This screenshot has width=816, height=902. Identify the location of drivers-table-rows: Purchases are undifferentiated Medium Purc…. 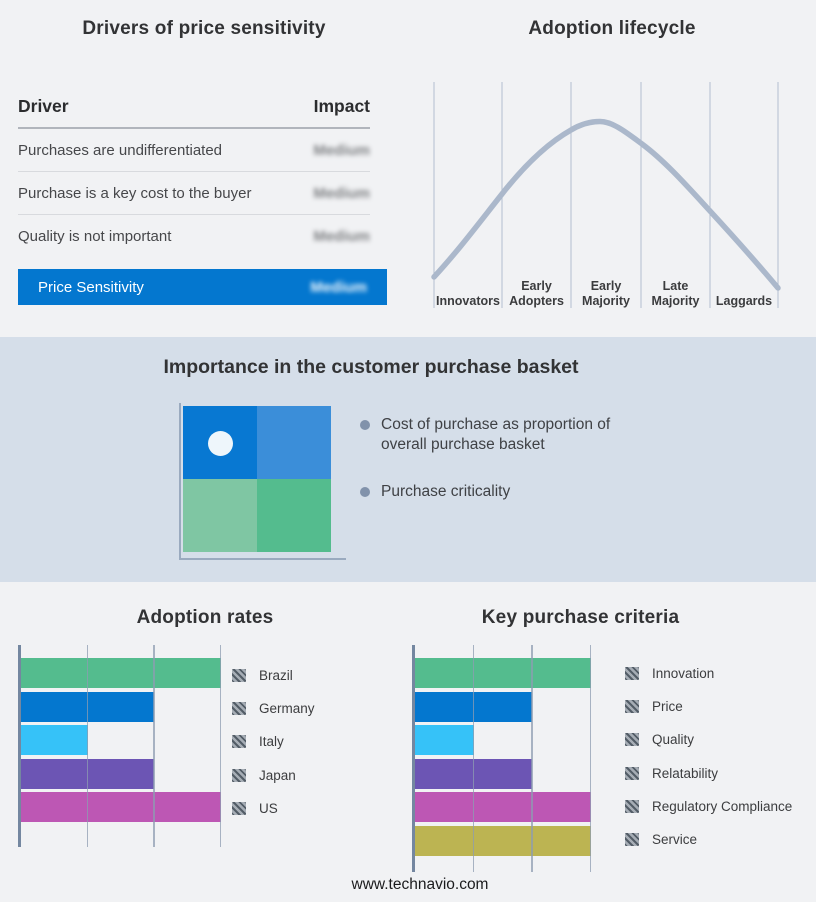
(194, 193).